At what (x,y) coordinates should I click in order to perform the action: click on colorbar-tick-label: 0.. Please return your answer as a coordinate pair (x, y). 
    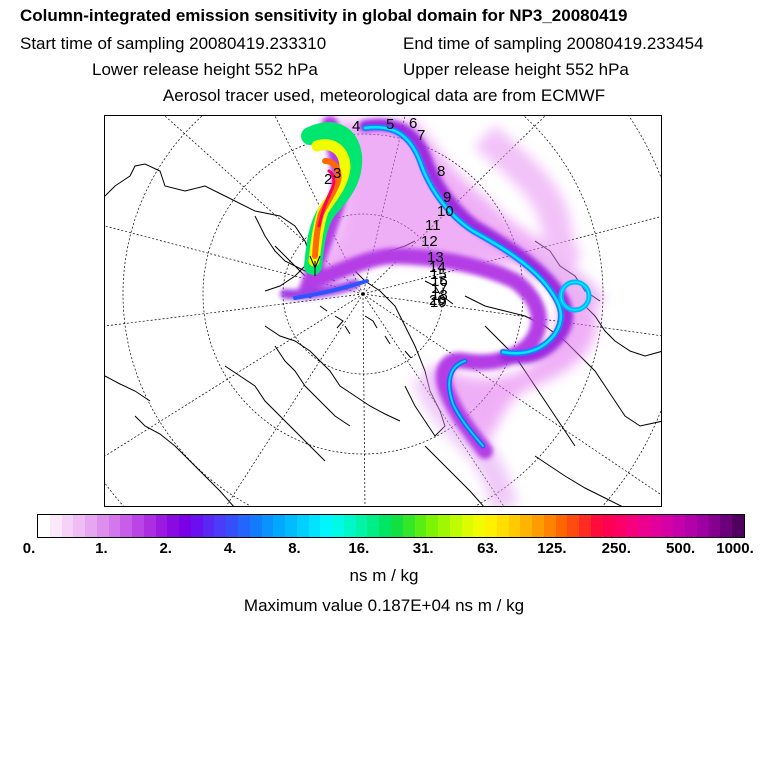
    Looking at the image, I should click on (29, 548).